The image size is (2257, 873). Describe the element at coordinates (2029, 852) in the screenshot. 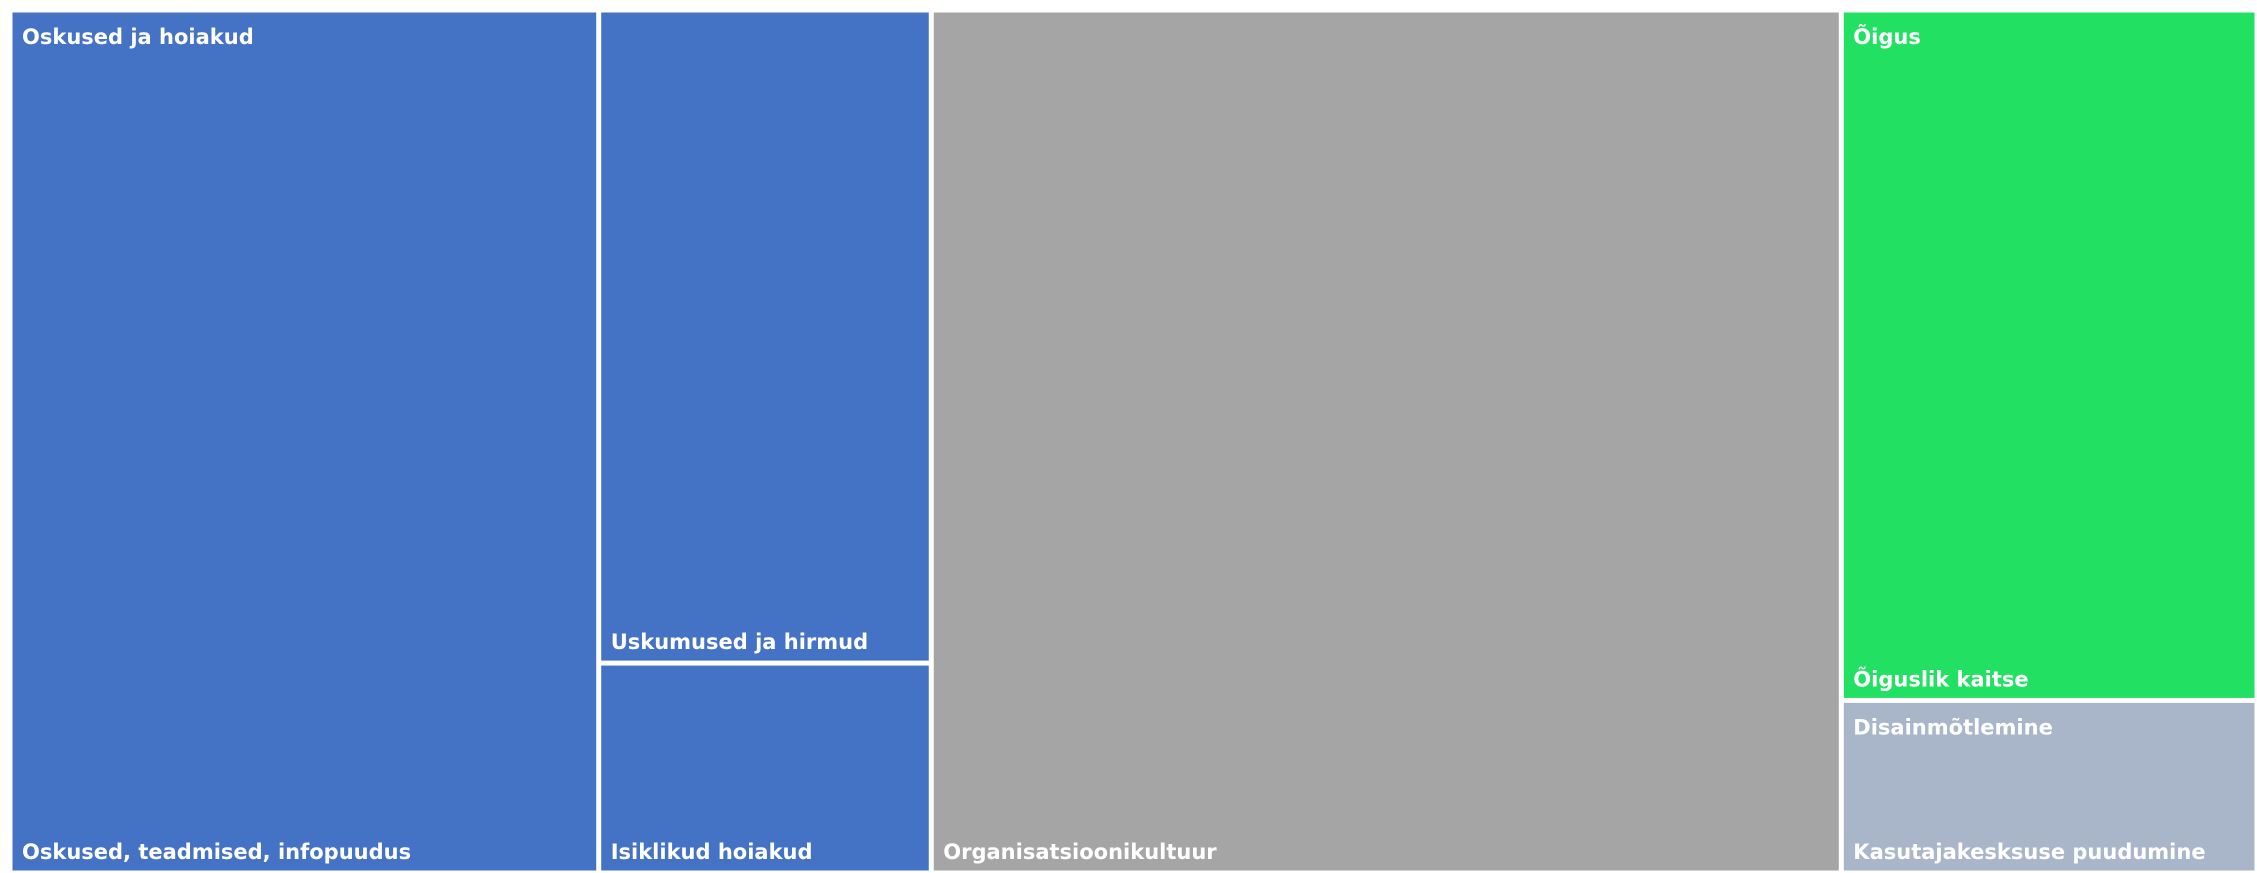

I see `cell-label: Kasutajakesksuse puudumine` at that location.